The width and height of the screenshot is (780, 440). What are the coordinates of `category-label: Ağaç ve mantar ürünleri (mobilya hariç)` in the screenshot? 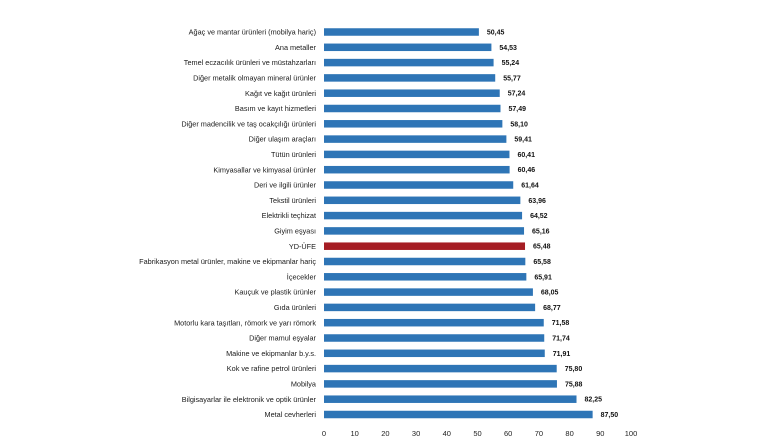 It's located at (252, 32).